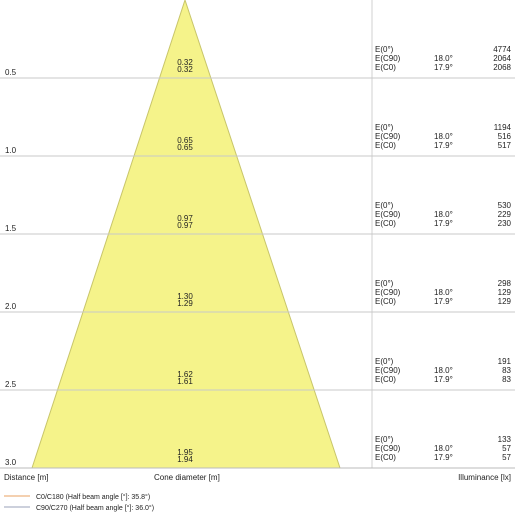 This screenshot has width=515, height=515. I want to click on cone-diameter-c90: 1.61, so click(185, 381).